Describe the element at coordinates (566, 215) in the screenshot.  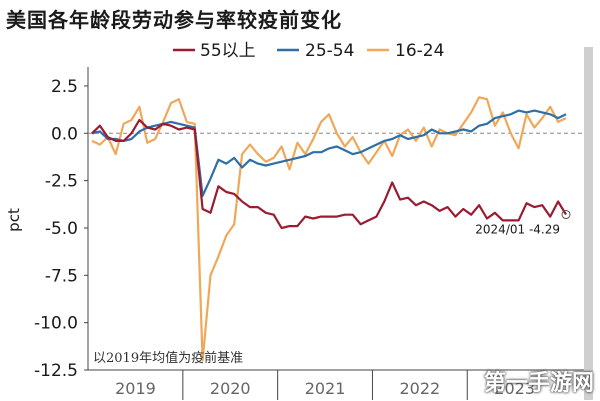
I see `annotation-marker` at that location.